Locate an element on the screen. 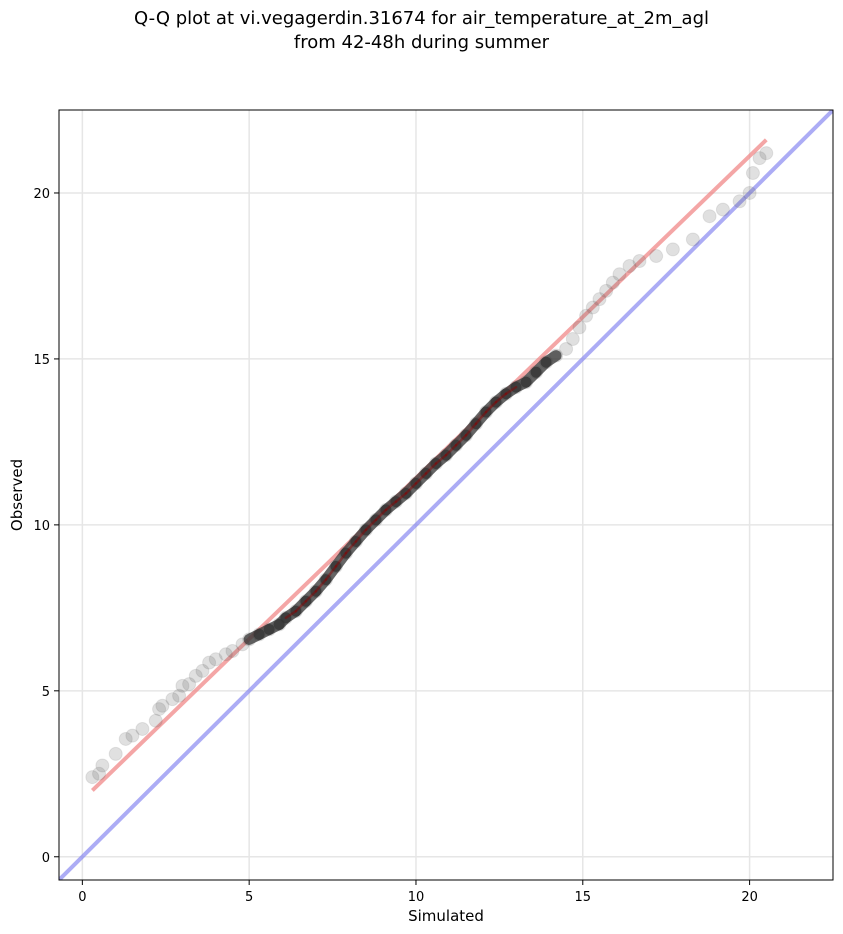  x-axis-label: Simulated is located at coordinates (446, 916).